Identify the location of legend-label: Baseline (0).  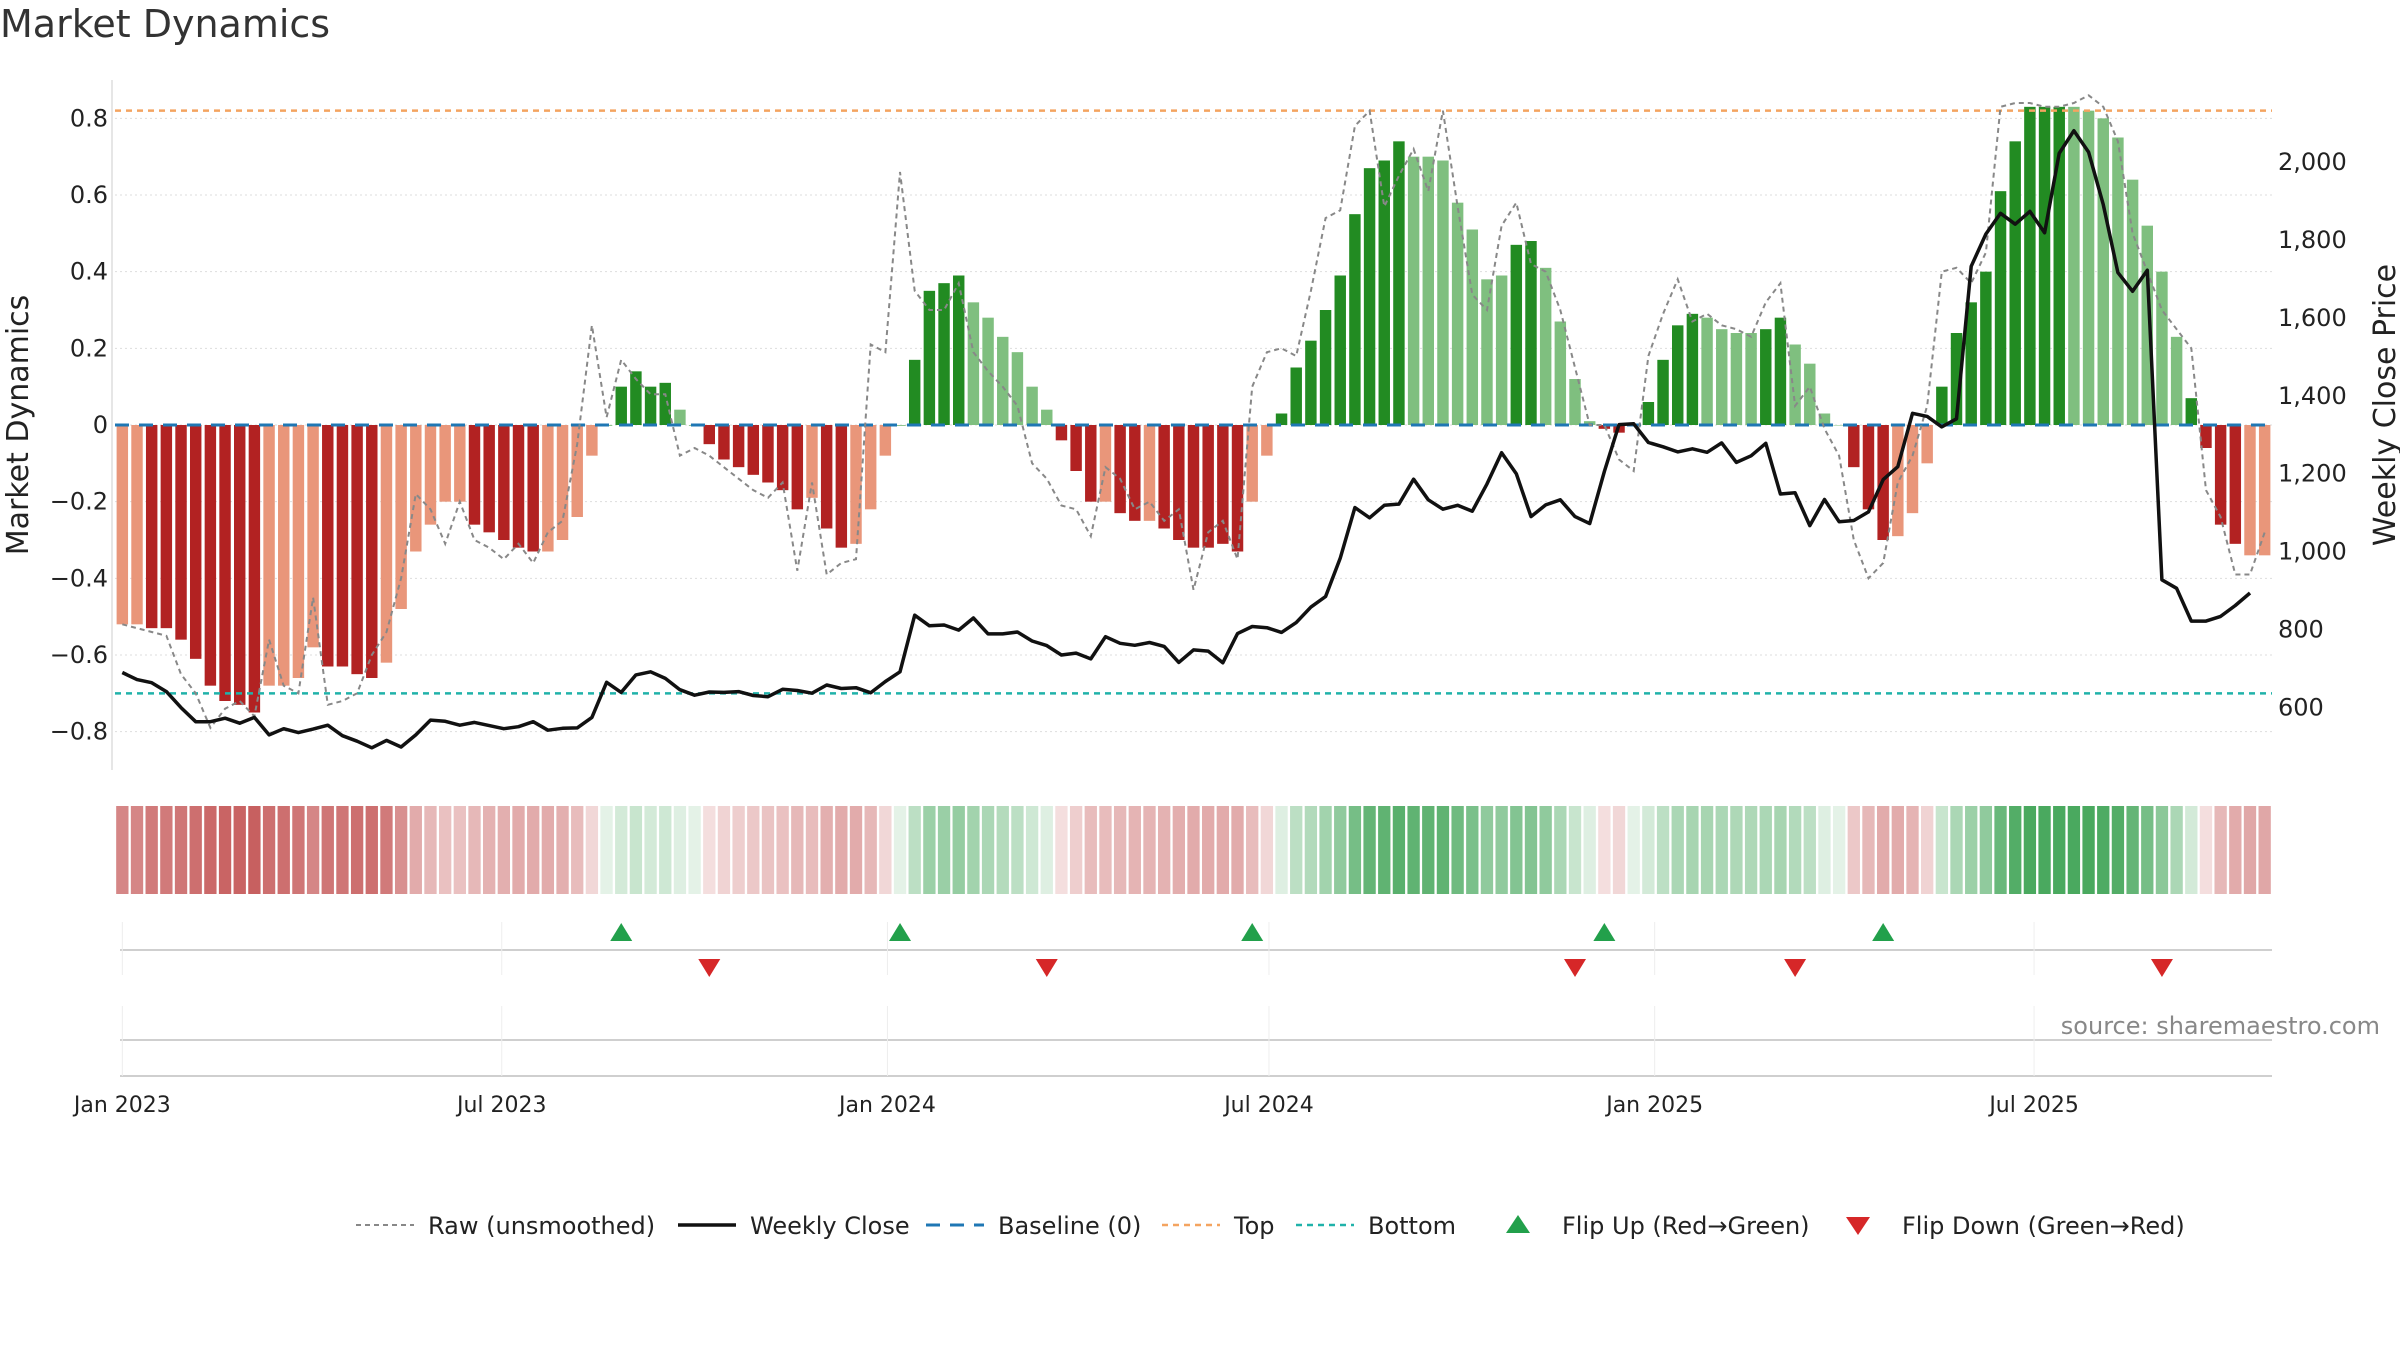
(1069, 1226).